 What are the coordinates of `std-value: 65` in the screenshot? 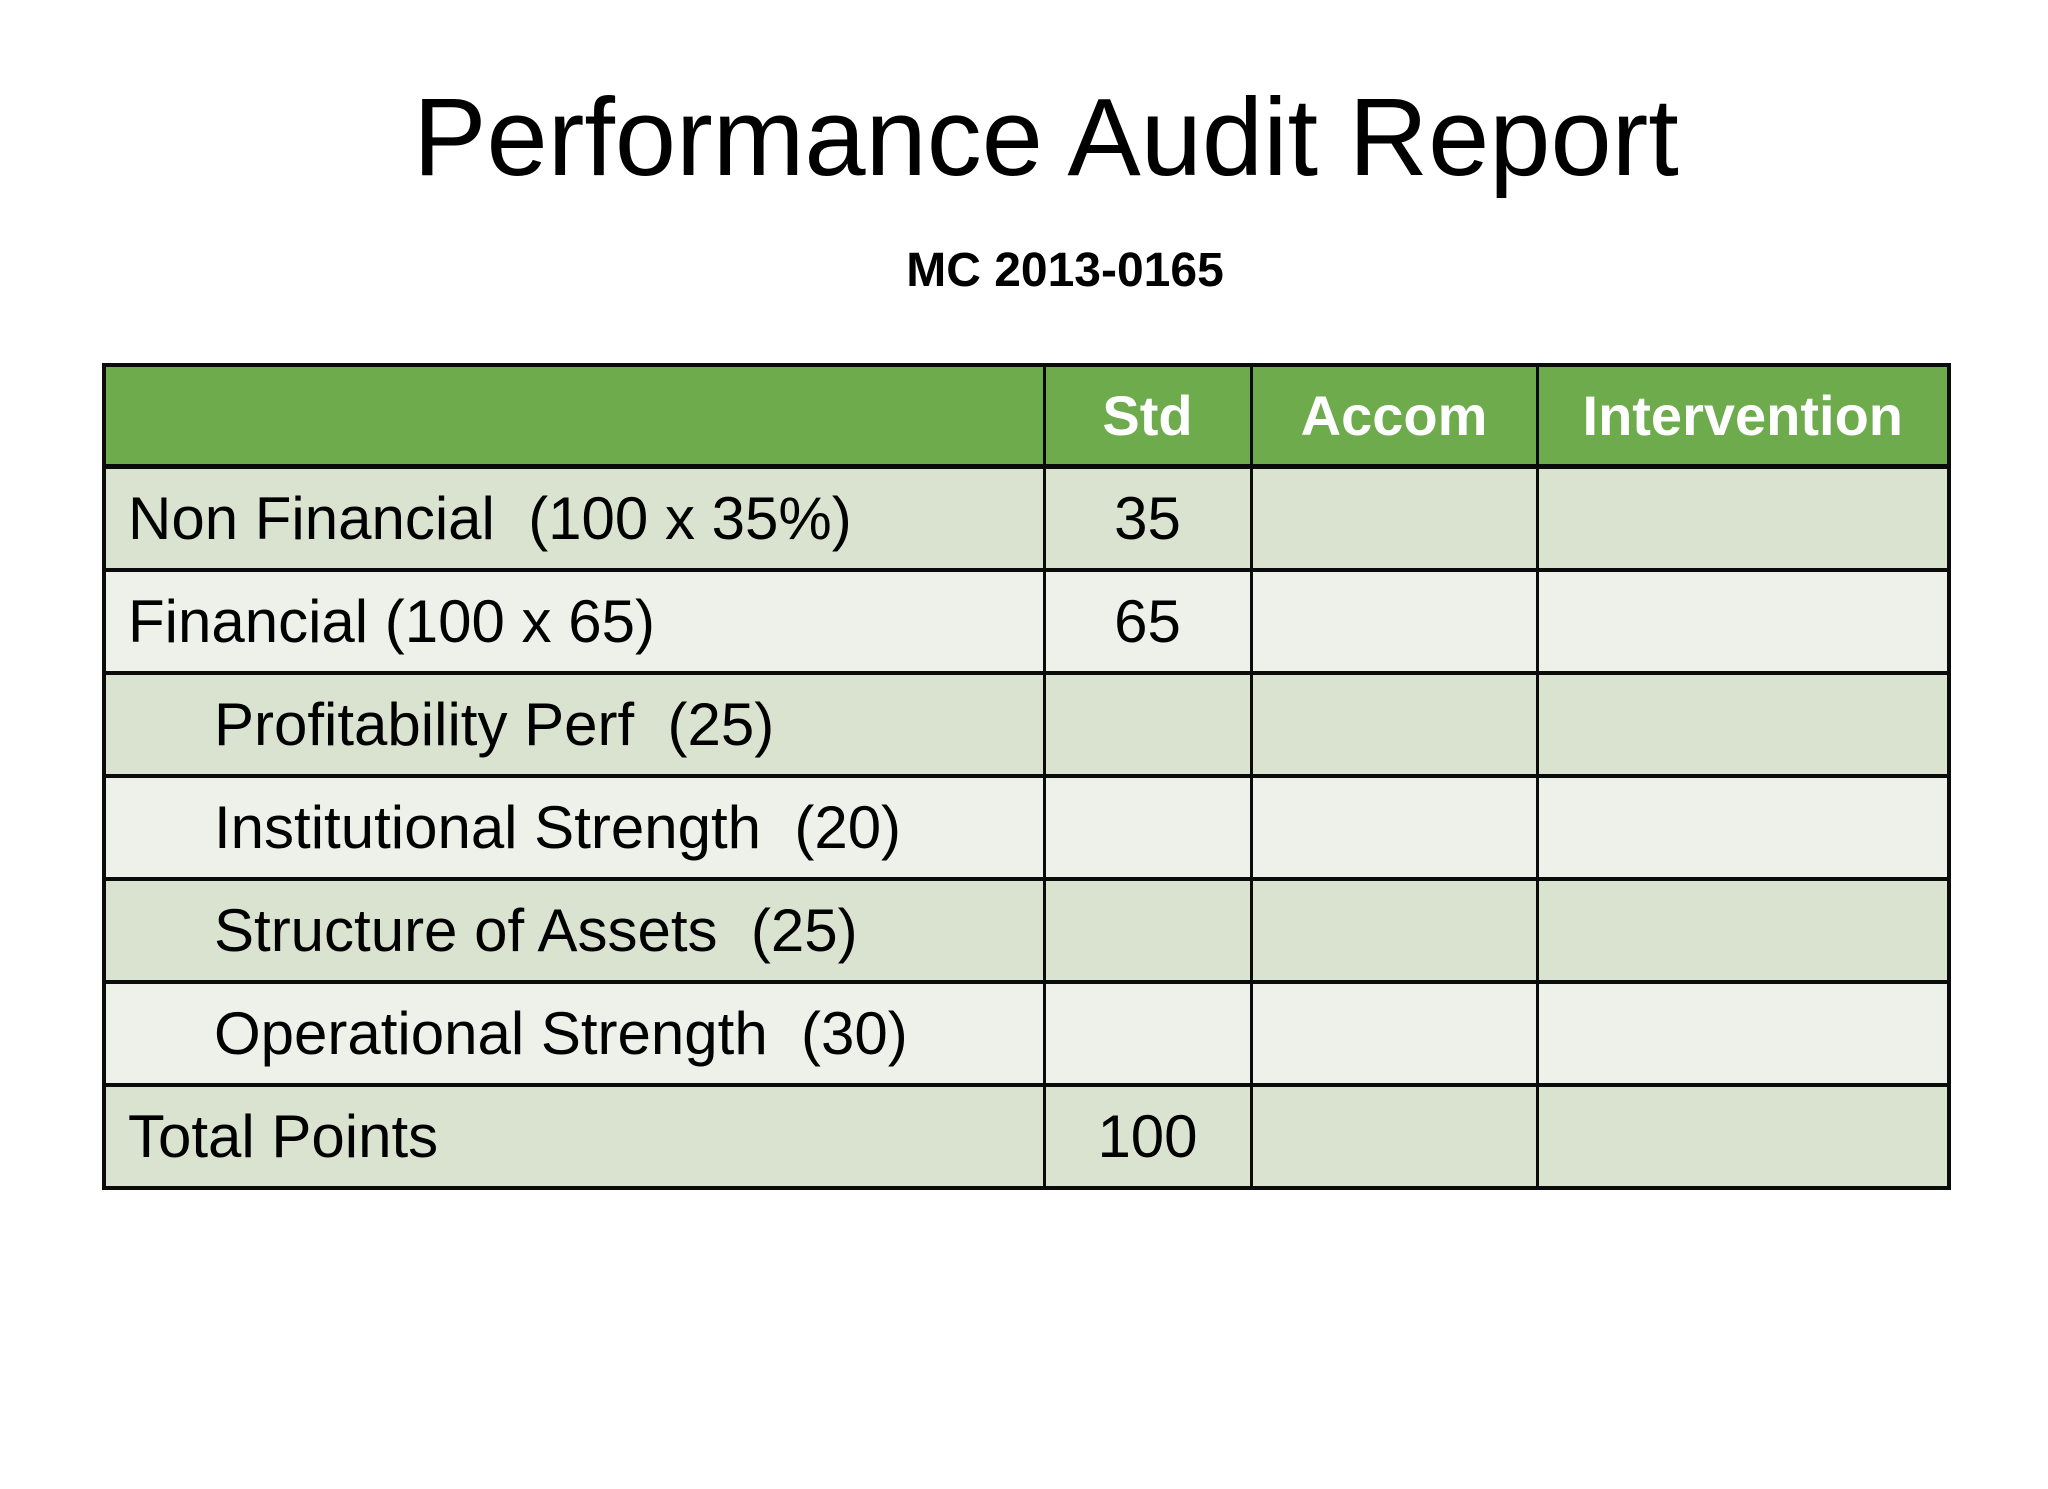 It's located at (1147, 621).